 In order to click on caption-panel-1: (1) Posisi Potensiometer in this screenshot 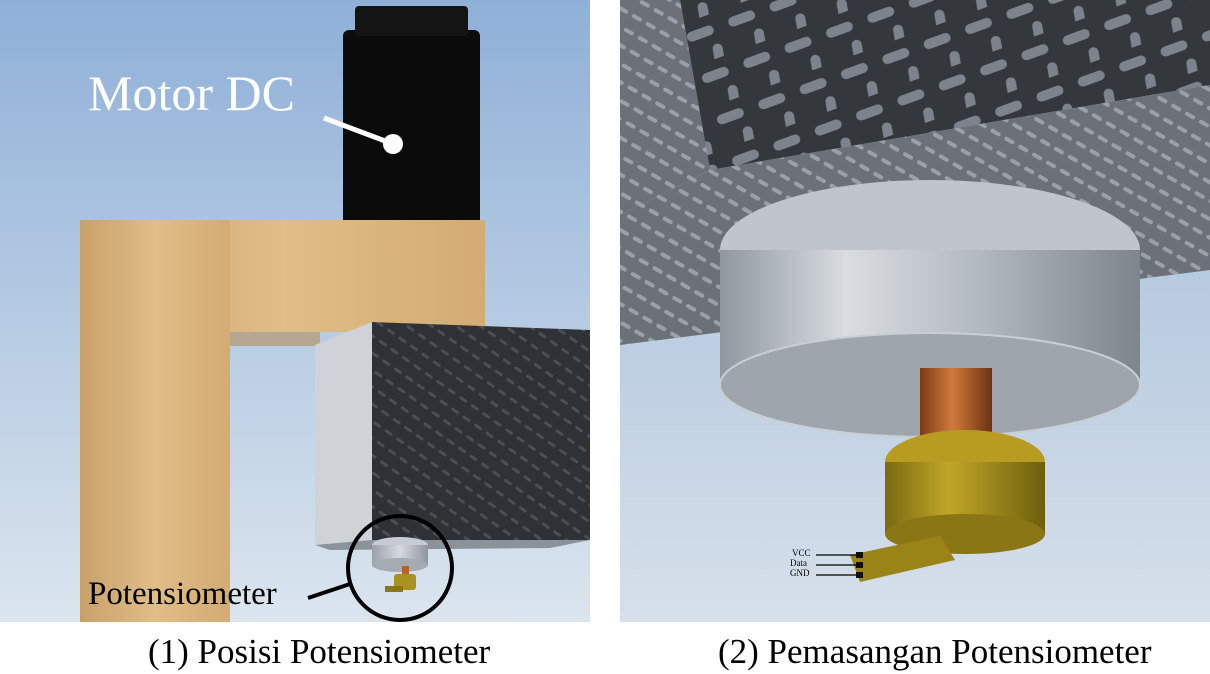, I will do `click(319, 651)`.